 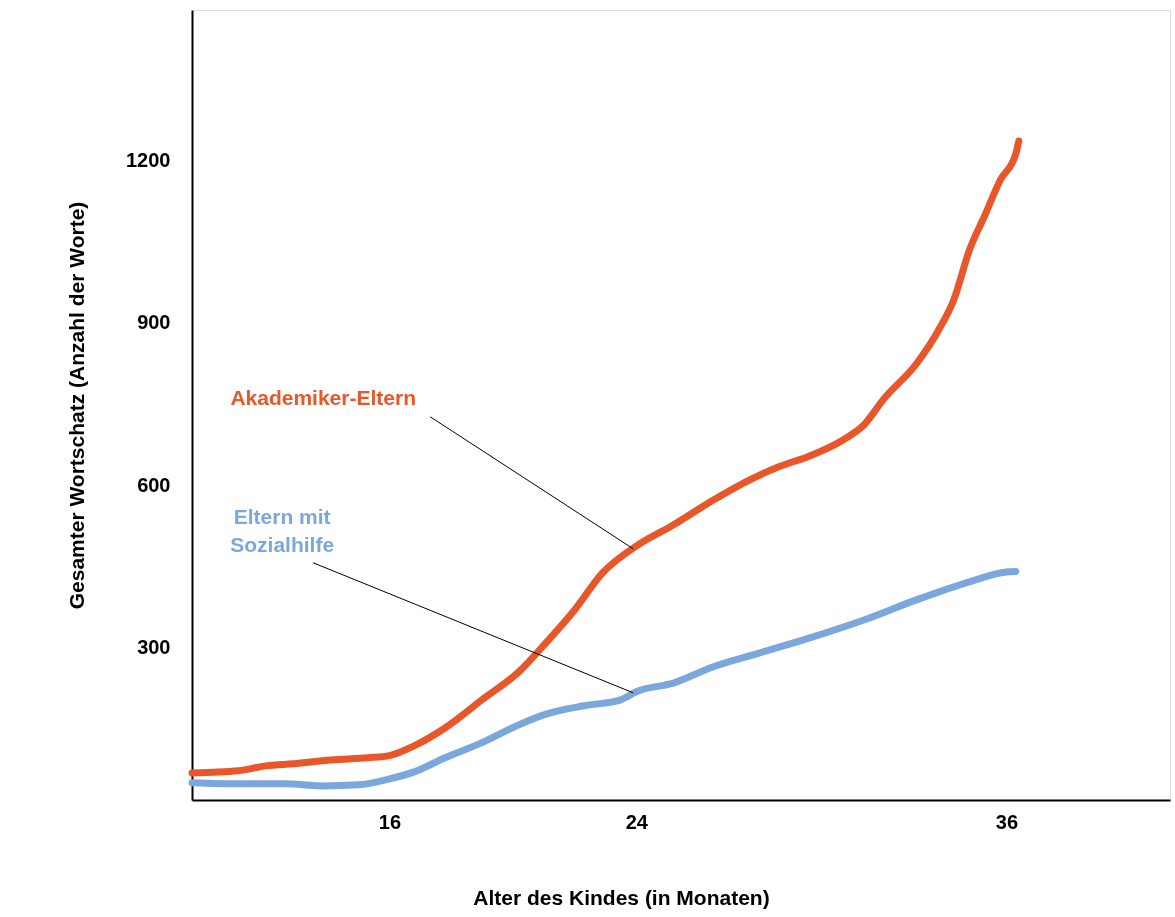 What do you see at coordinates (148, 160) in the screenshot?
I see `y-tick-label: 1200` at bounding box center [148, 160].